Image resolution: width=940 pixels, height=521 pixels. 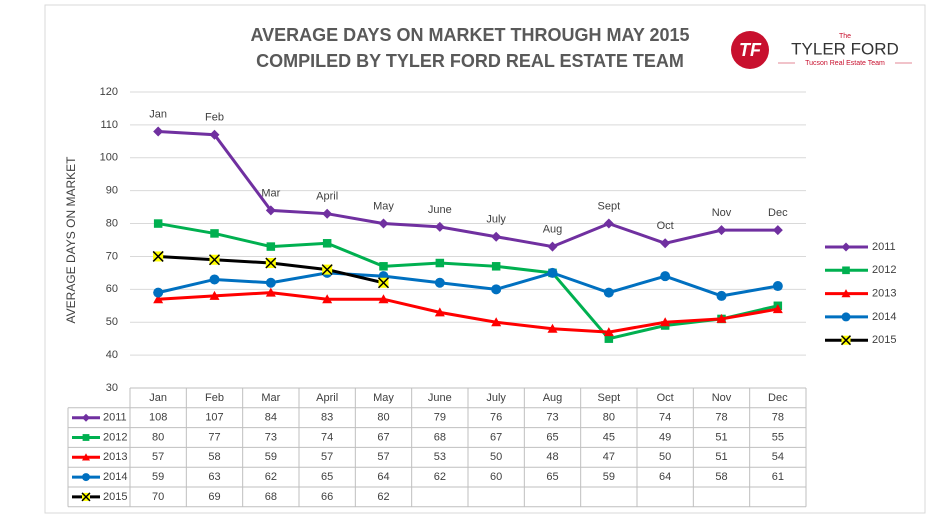 What do you see at coordinates (665, 437) in the screenshot?
I see `table-cell: 49` at bounding box center [665, 437].